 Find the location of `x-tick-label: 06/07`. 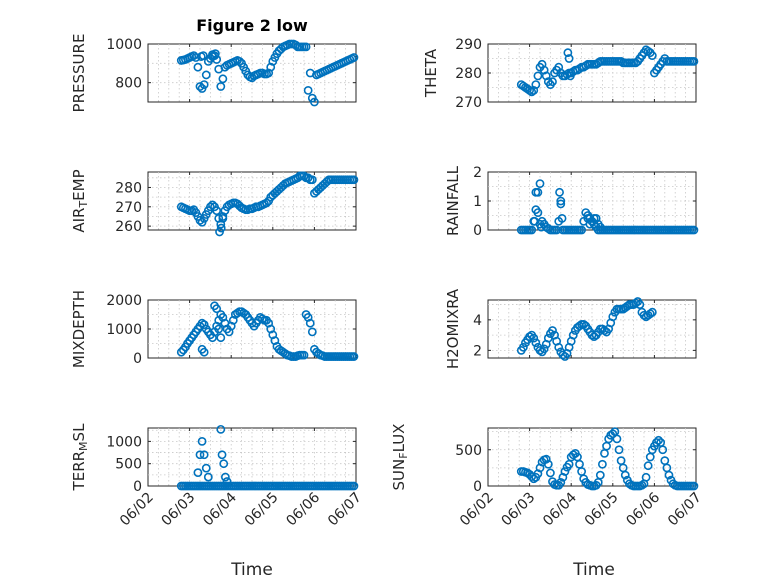

x-tick-label: 06/07 is located at coordinates (685, 510).